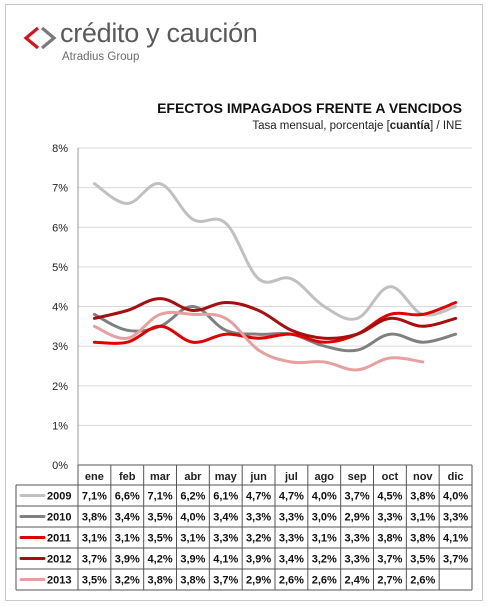 This screenshot has height=606, width=490. I want to click on x-tick-label: dic, so click(456, 477).